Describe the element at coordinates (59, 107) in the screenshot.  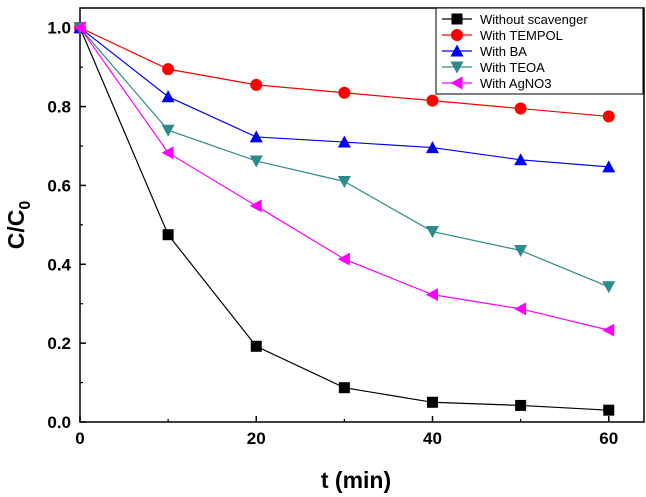
I see `y-tick-label: 0.8` at that location.